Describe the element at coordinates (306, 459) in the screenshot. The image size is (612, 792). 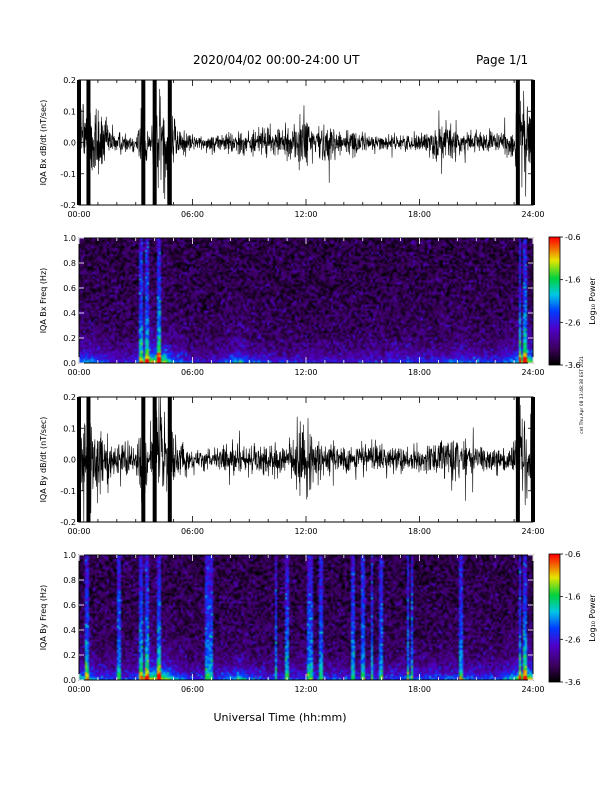
I see `dbdt-trace-by_dbdt` at that location.